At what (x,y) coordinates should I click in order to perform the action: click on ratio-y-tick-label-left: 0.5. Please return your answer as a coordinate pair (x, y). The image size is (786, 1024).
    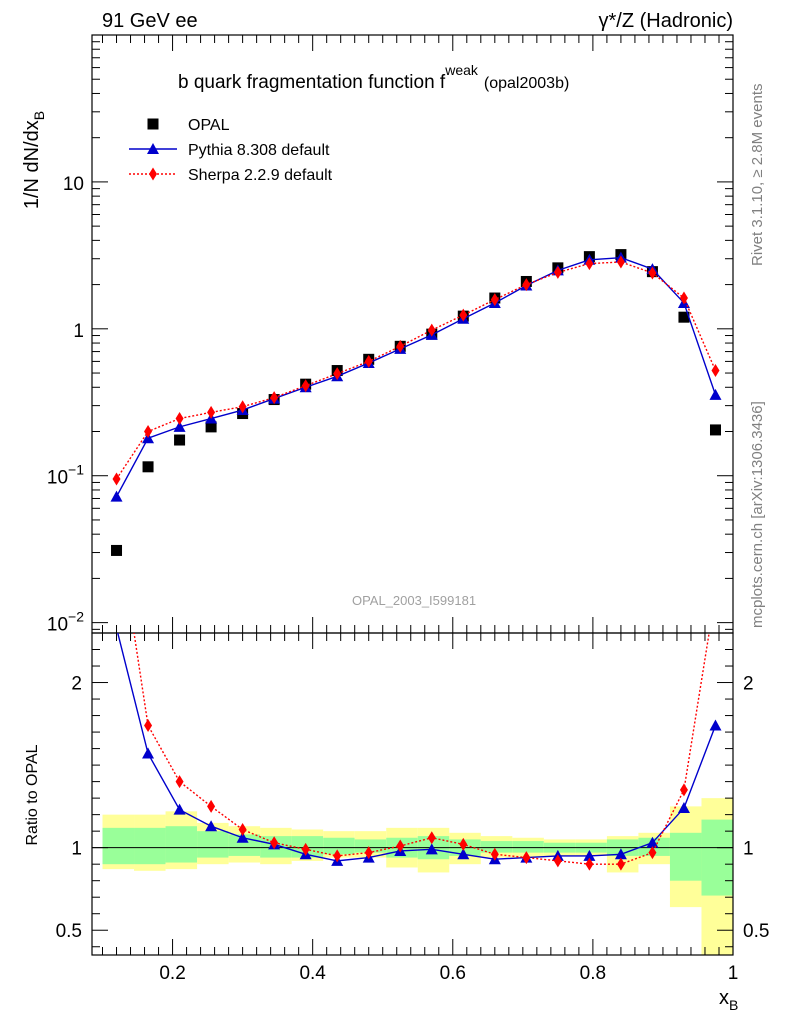
    Looking at the image, I should click on (69, 931).